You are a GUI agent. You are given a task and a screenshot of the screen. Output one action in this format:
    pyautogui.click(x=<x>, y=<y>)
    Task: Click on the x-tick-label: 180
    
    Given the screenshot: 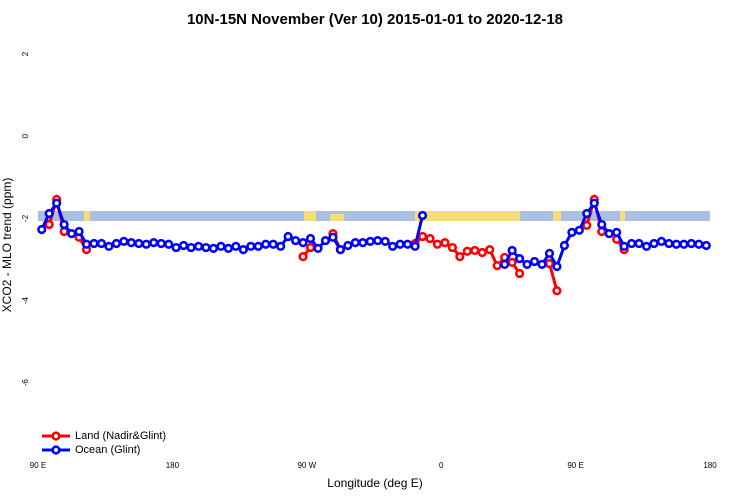 What is the action you would take?
    pyautogui.click(x=710, y=465)
    